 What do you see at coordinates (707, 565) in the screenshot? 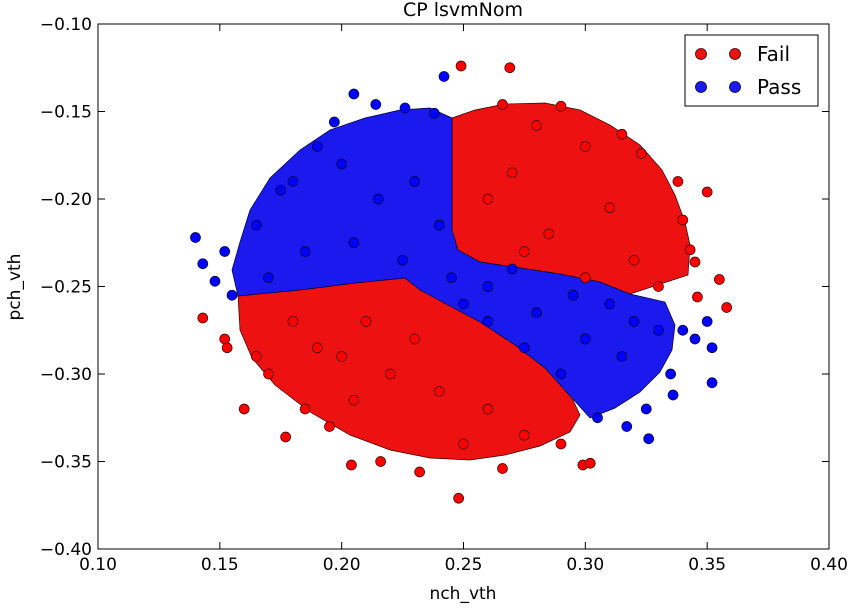
I see `x-tick-label: 0.35` at bounding box center [707, 565].